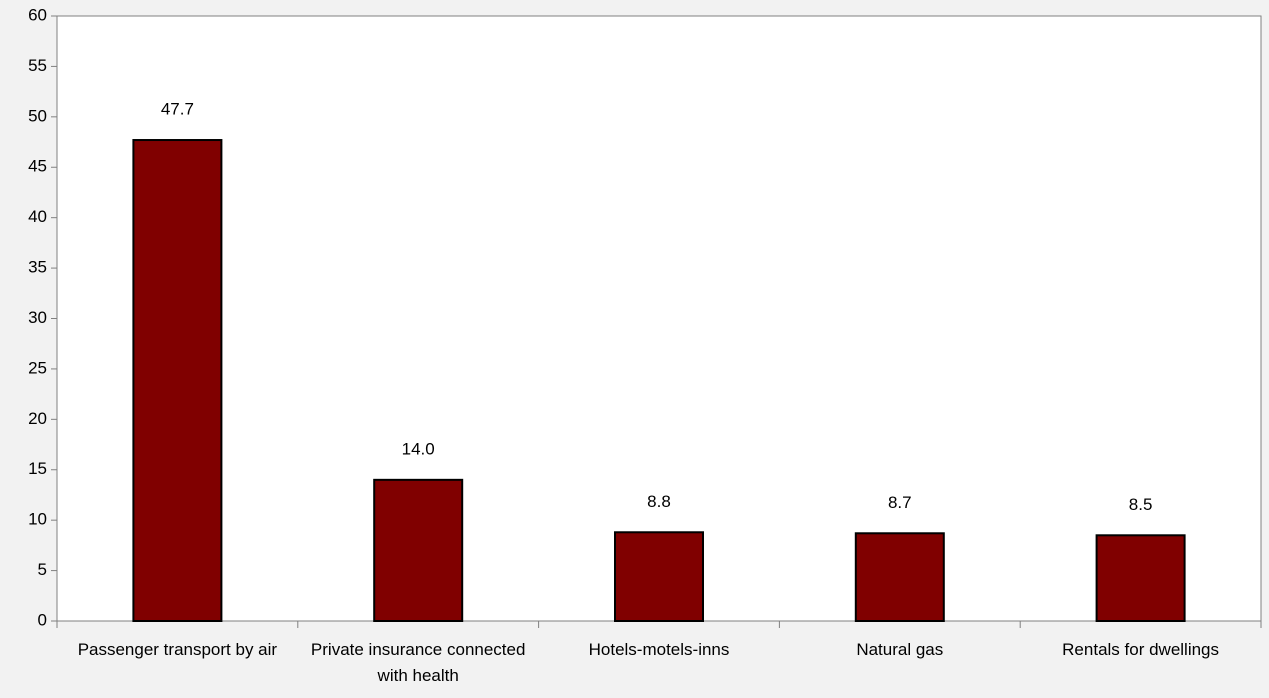 The height and width of the screenshot is (698, 1269). What do you see at coordinates (37, 65) in the screenshot?
I see `y-tick-label: 55` at bounding box center [37, 65].